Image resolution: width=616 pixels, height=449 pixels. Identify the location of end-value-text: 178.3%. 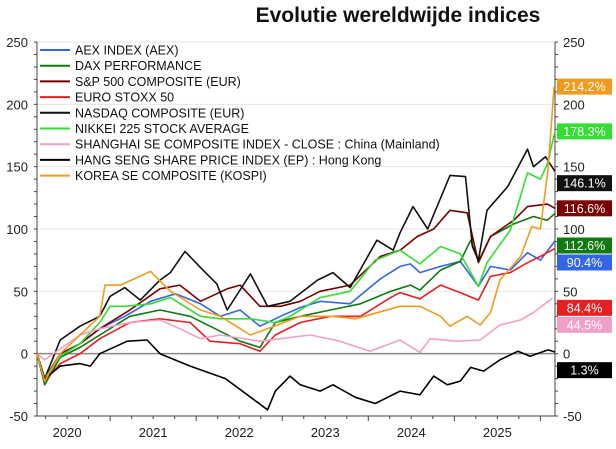
(584, 132).